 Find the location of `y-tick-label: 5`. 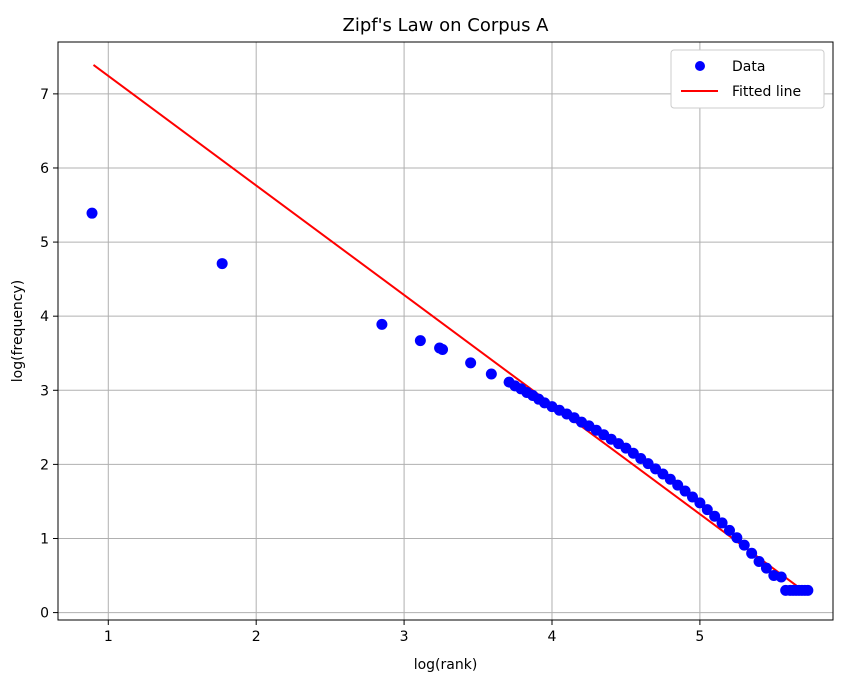

y-tick-label: 5 is located at coordinates (44, 243).